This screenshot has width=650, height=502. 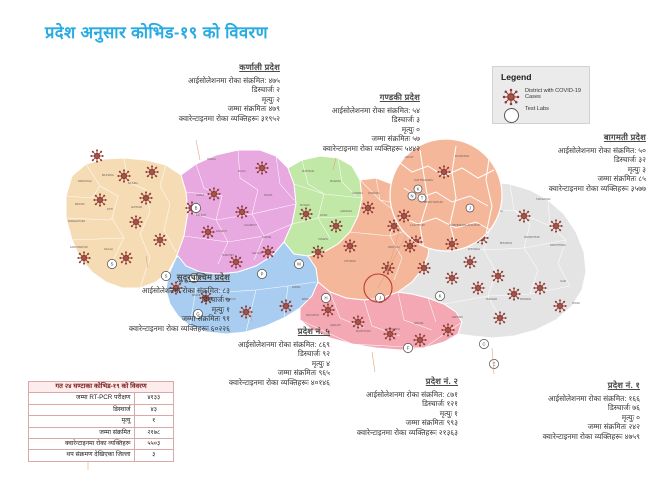 What do you see at coordinates (179, 328) in the screenshot?
I see `sudurpaschim-quarantine: क्वारेन्टाइनमा रोका व्यक्तिहरूः ६०२२६` at bounding box center [179, 328].